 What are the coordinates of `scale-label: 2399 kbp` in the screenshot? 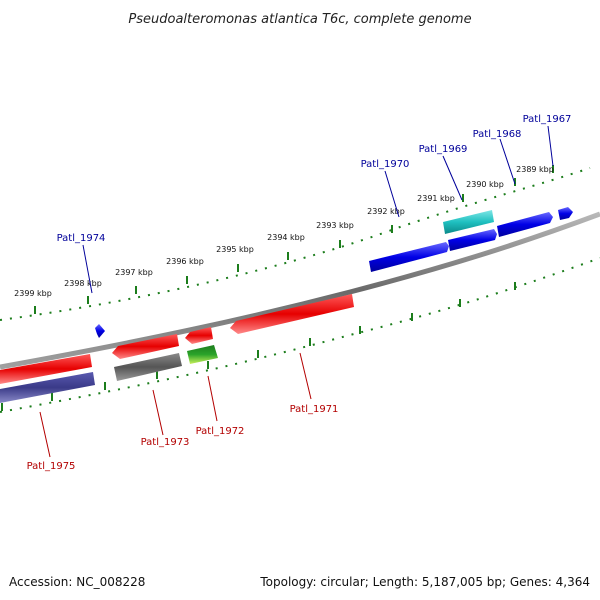 It's located at (33, 293).